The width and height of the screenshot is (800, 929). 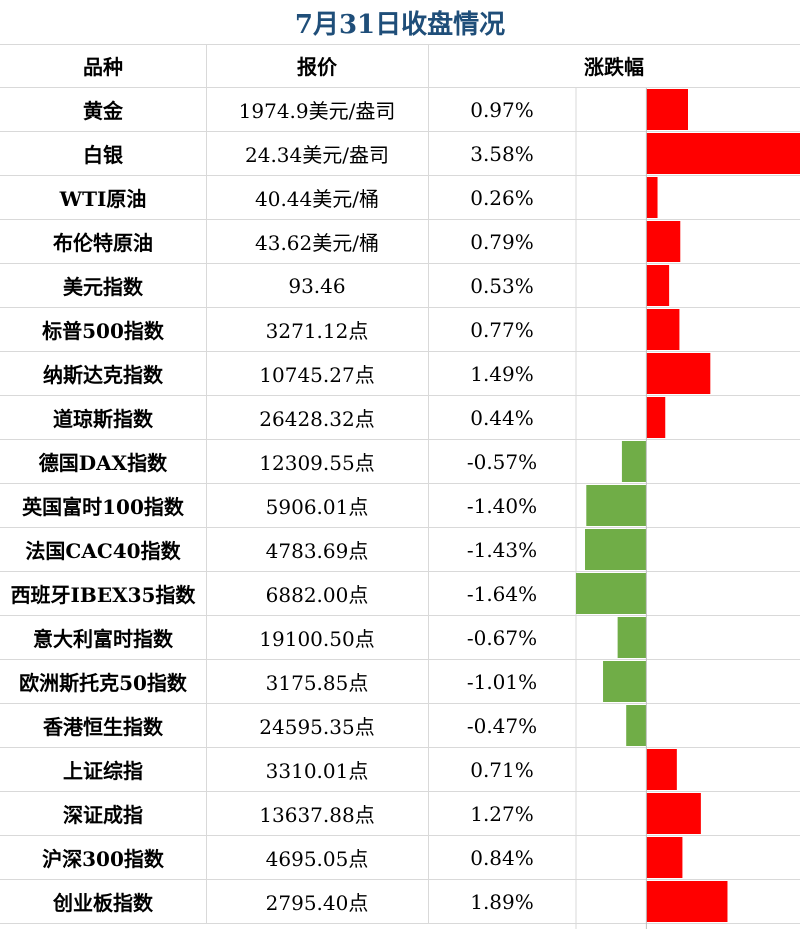 I want to click on row-name: 西班牙IBEX35指数, so click(x=103, y=593).